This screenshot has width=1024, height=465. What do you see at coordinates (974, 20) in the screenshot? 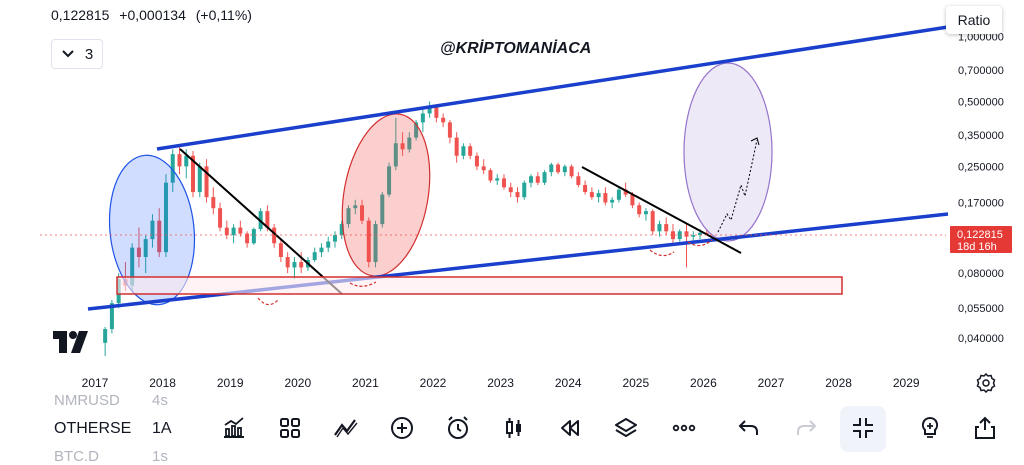
I see `ratio-button: Ratio` at bounding box center [974, 20].